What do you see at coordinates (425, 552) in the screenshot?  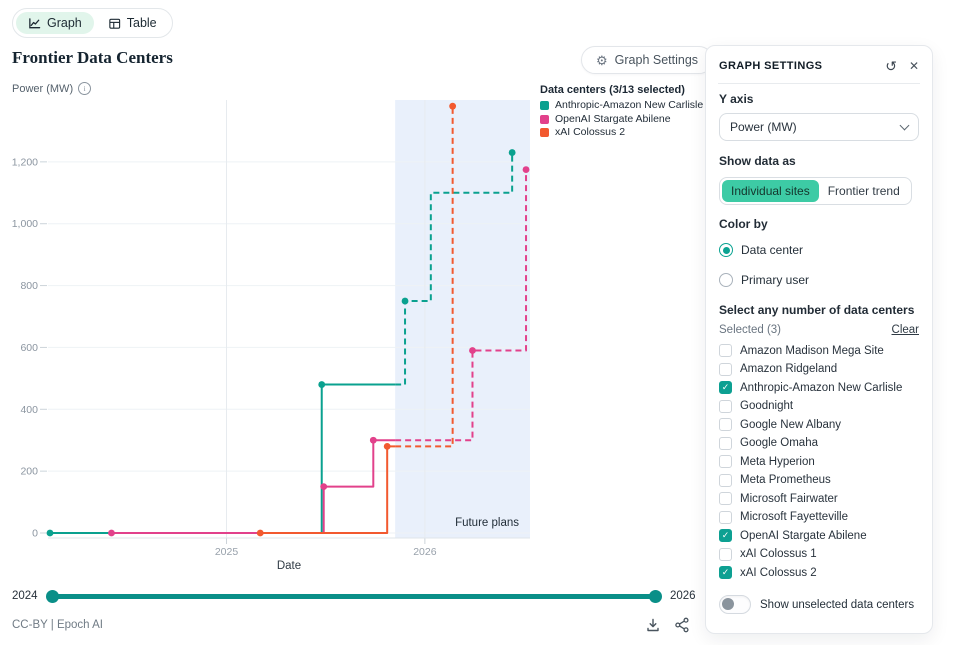 I see `x-tick-label: 2026` at bounding box center [425, 552].